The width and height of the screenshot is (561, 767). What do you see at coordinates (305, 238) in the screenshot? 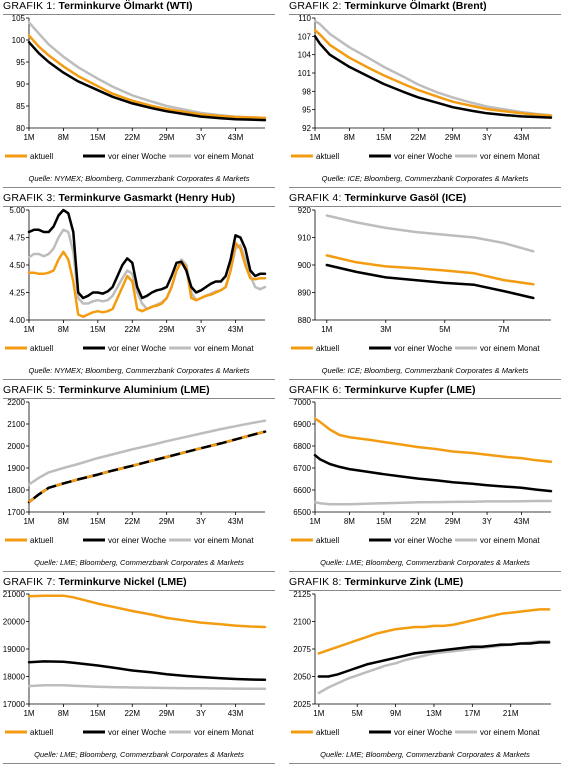
I see `y-tick-label: 910` at bounding box center [305, 238].